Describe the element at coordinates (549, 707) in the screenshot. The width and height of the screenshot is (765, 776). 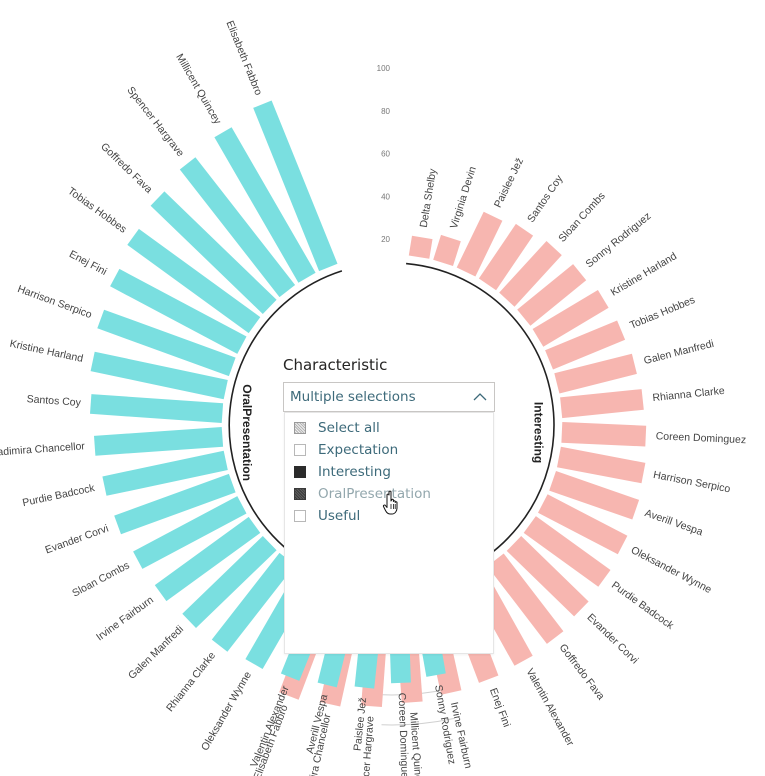
I see `bar-label: Valentin Alexander` at that location.